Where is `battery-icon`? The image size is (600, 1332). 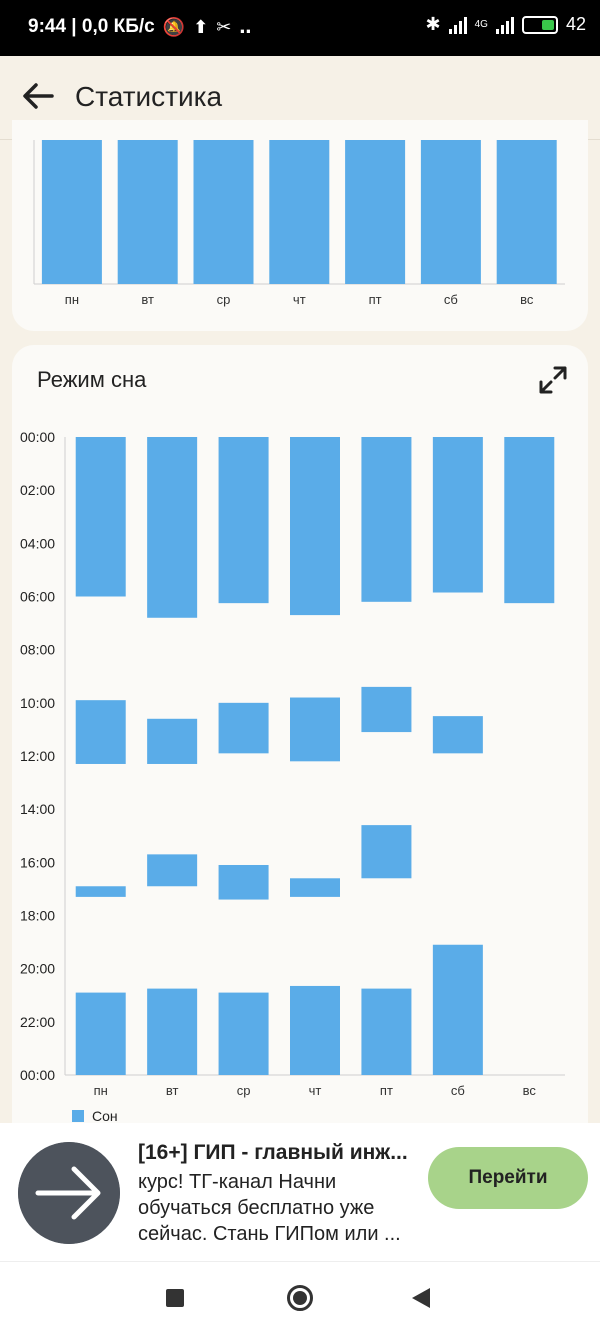 battery-icon is located at coordinates (539, 24).